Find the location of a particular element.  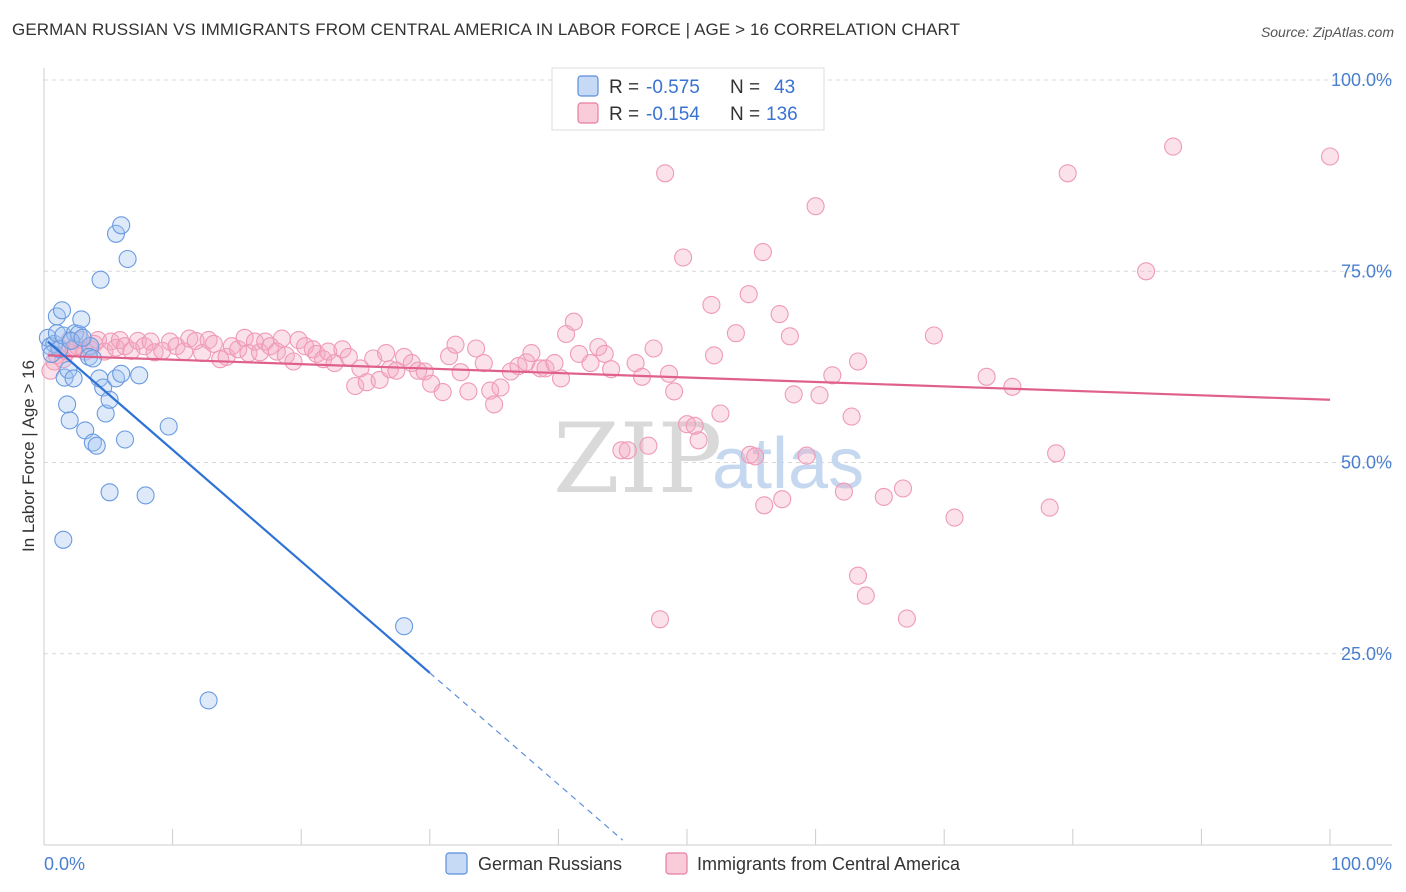

bottom-legend-label-immigrants: Immigrants from Central America is located at coordinates (829, 864).